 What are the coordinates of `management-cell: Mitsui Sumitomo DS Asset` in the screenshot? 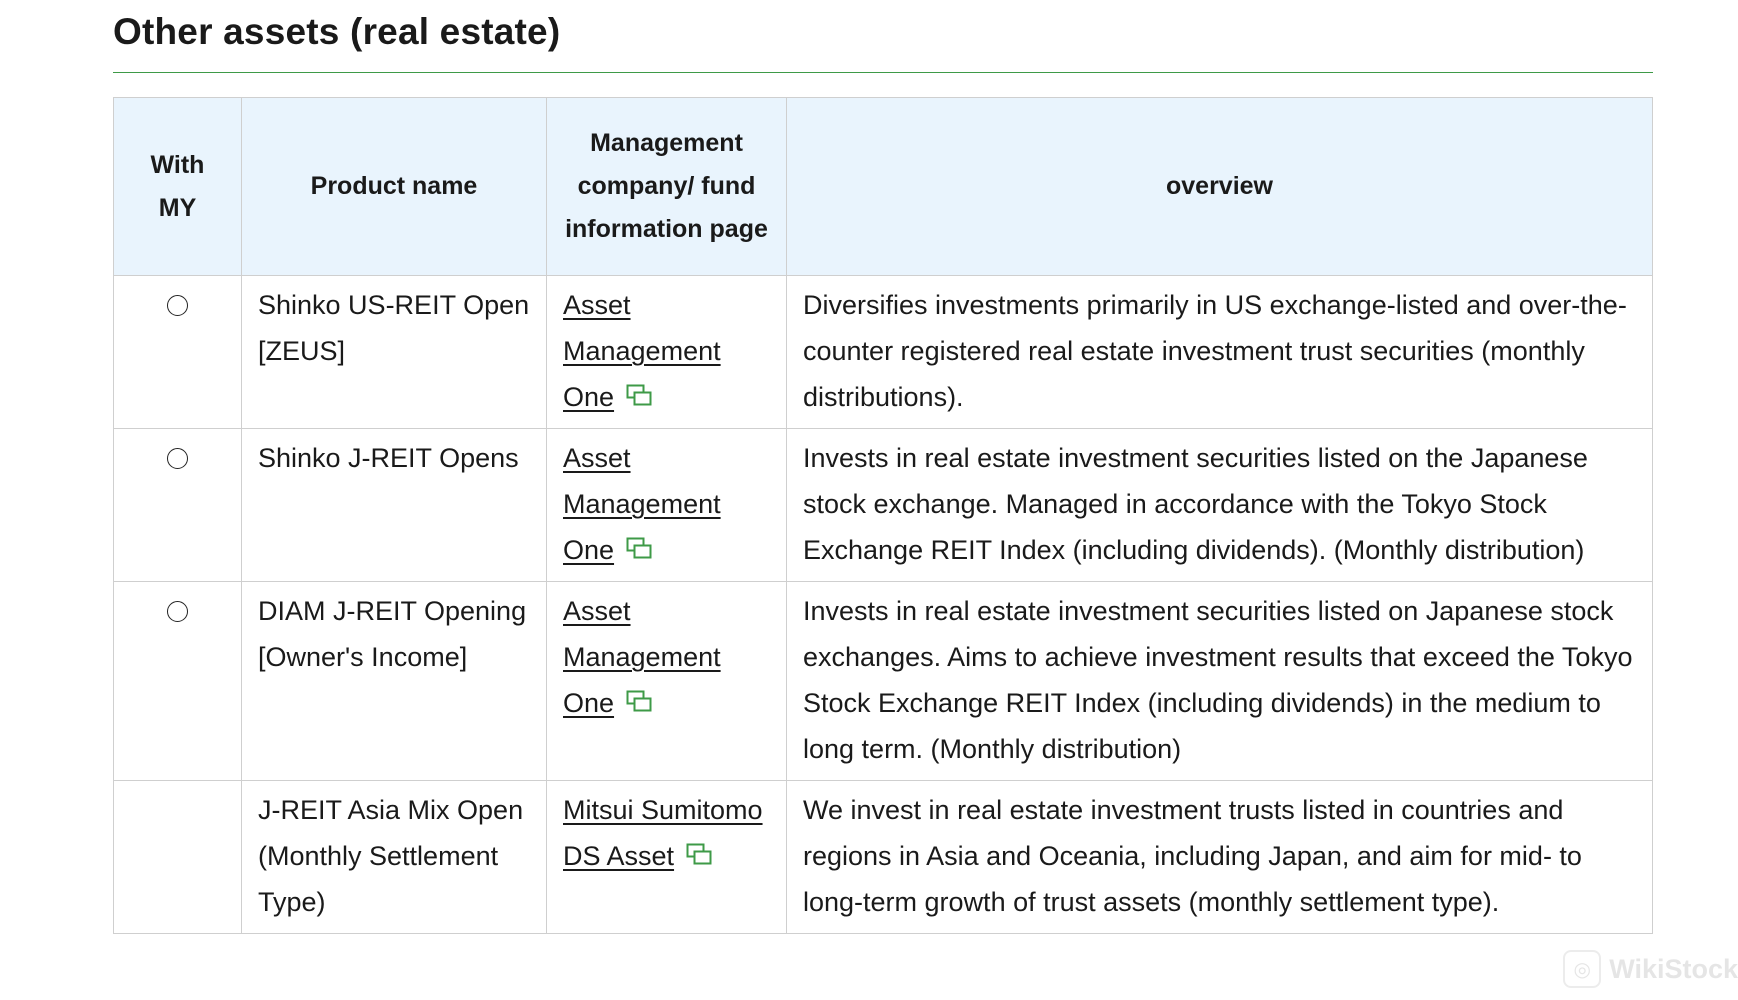 It's located at (666, 857).